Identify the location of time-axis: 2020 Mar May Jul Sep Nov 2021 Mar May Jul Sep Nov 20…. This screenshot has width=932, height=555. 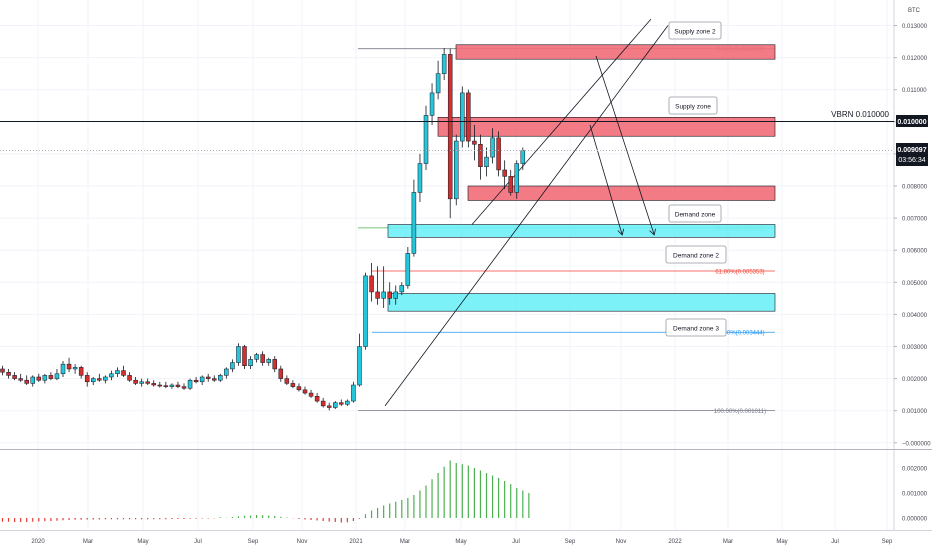
(462, 542).